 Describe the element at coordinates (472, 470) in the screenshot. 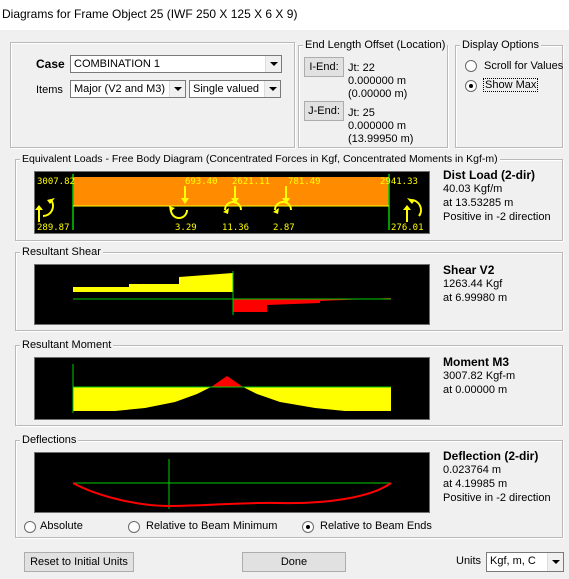

I see `deflection-info-value: 0.023764 m` at that location.